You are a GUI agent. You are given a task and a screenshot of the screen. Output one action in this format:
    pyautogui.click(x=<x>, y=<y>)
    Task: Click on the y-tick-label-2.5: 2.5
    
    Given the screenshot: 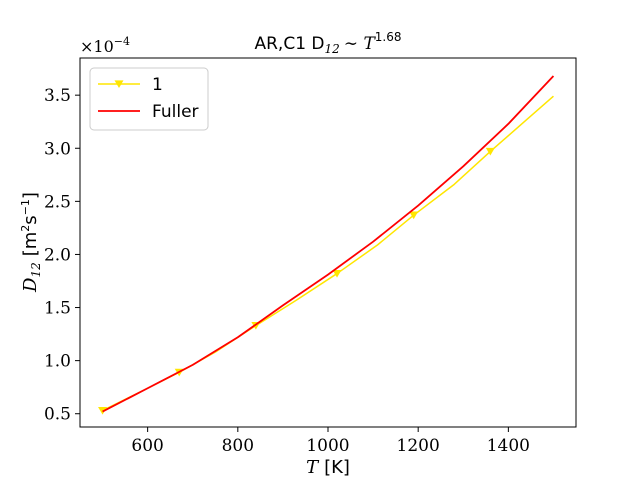 What is the action you would take?
    pyautogui.click(x=57, y=202)
    